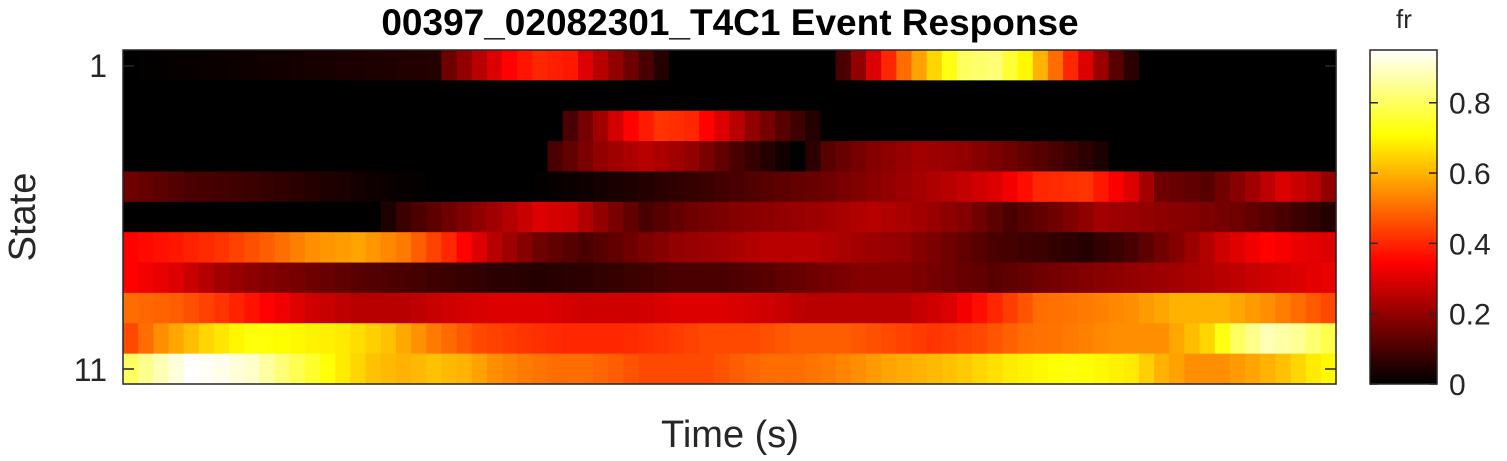  What do you see at coordinates (1470, 174) in the screenshot?
I see `colorbar-tick-label: 0.6` at bounding box center [1470, 174].